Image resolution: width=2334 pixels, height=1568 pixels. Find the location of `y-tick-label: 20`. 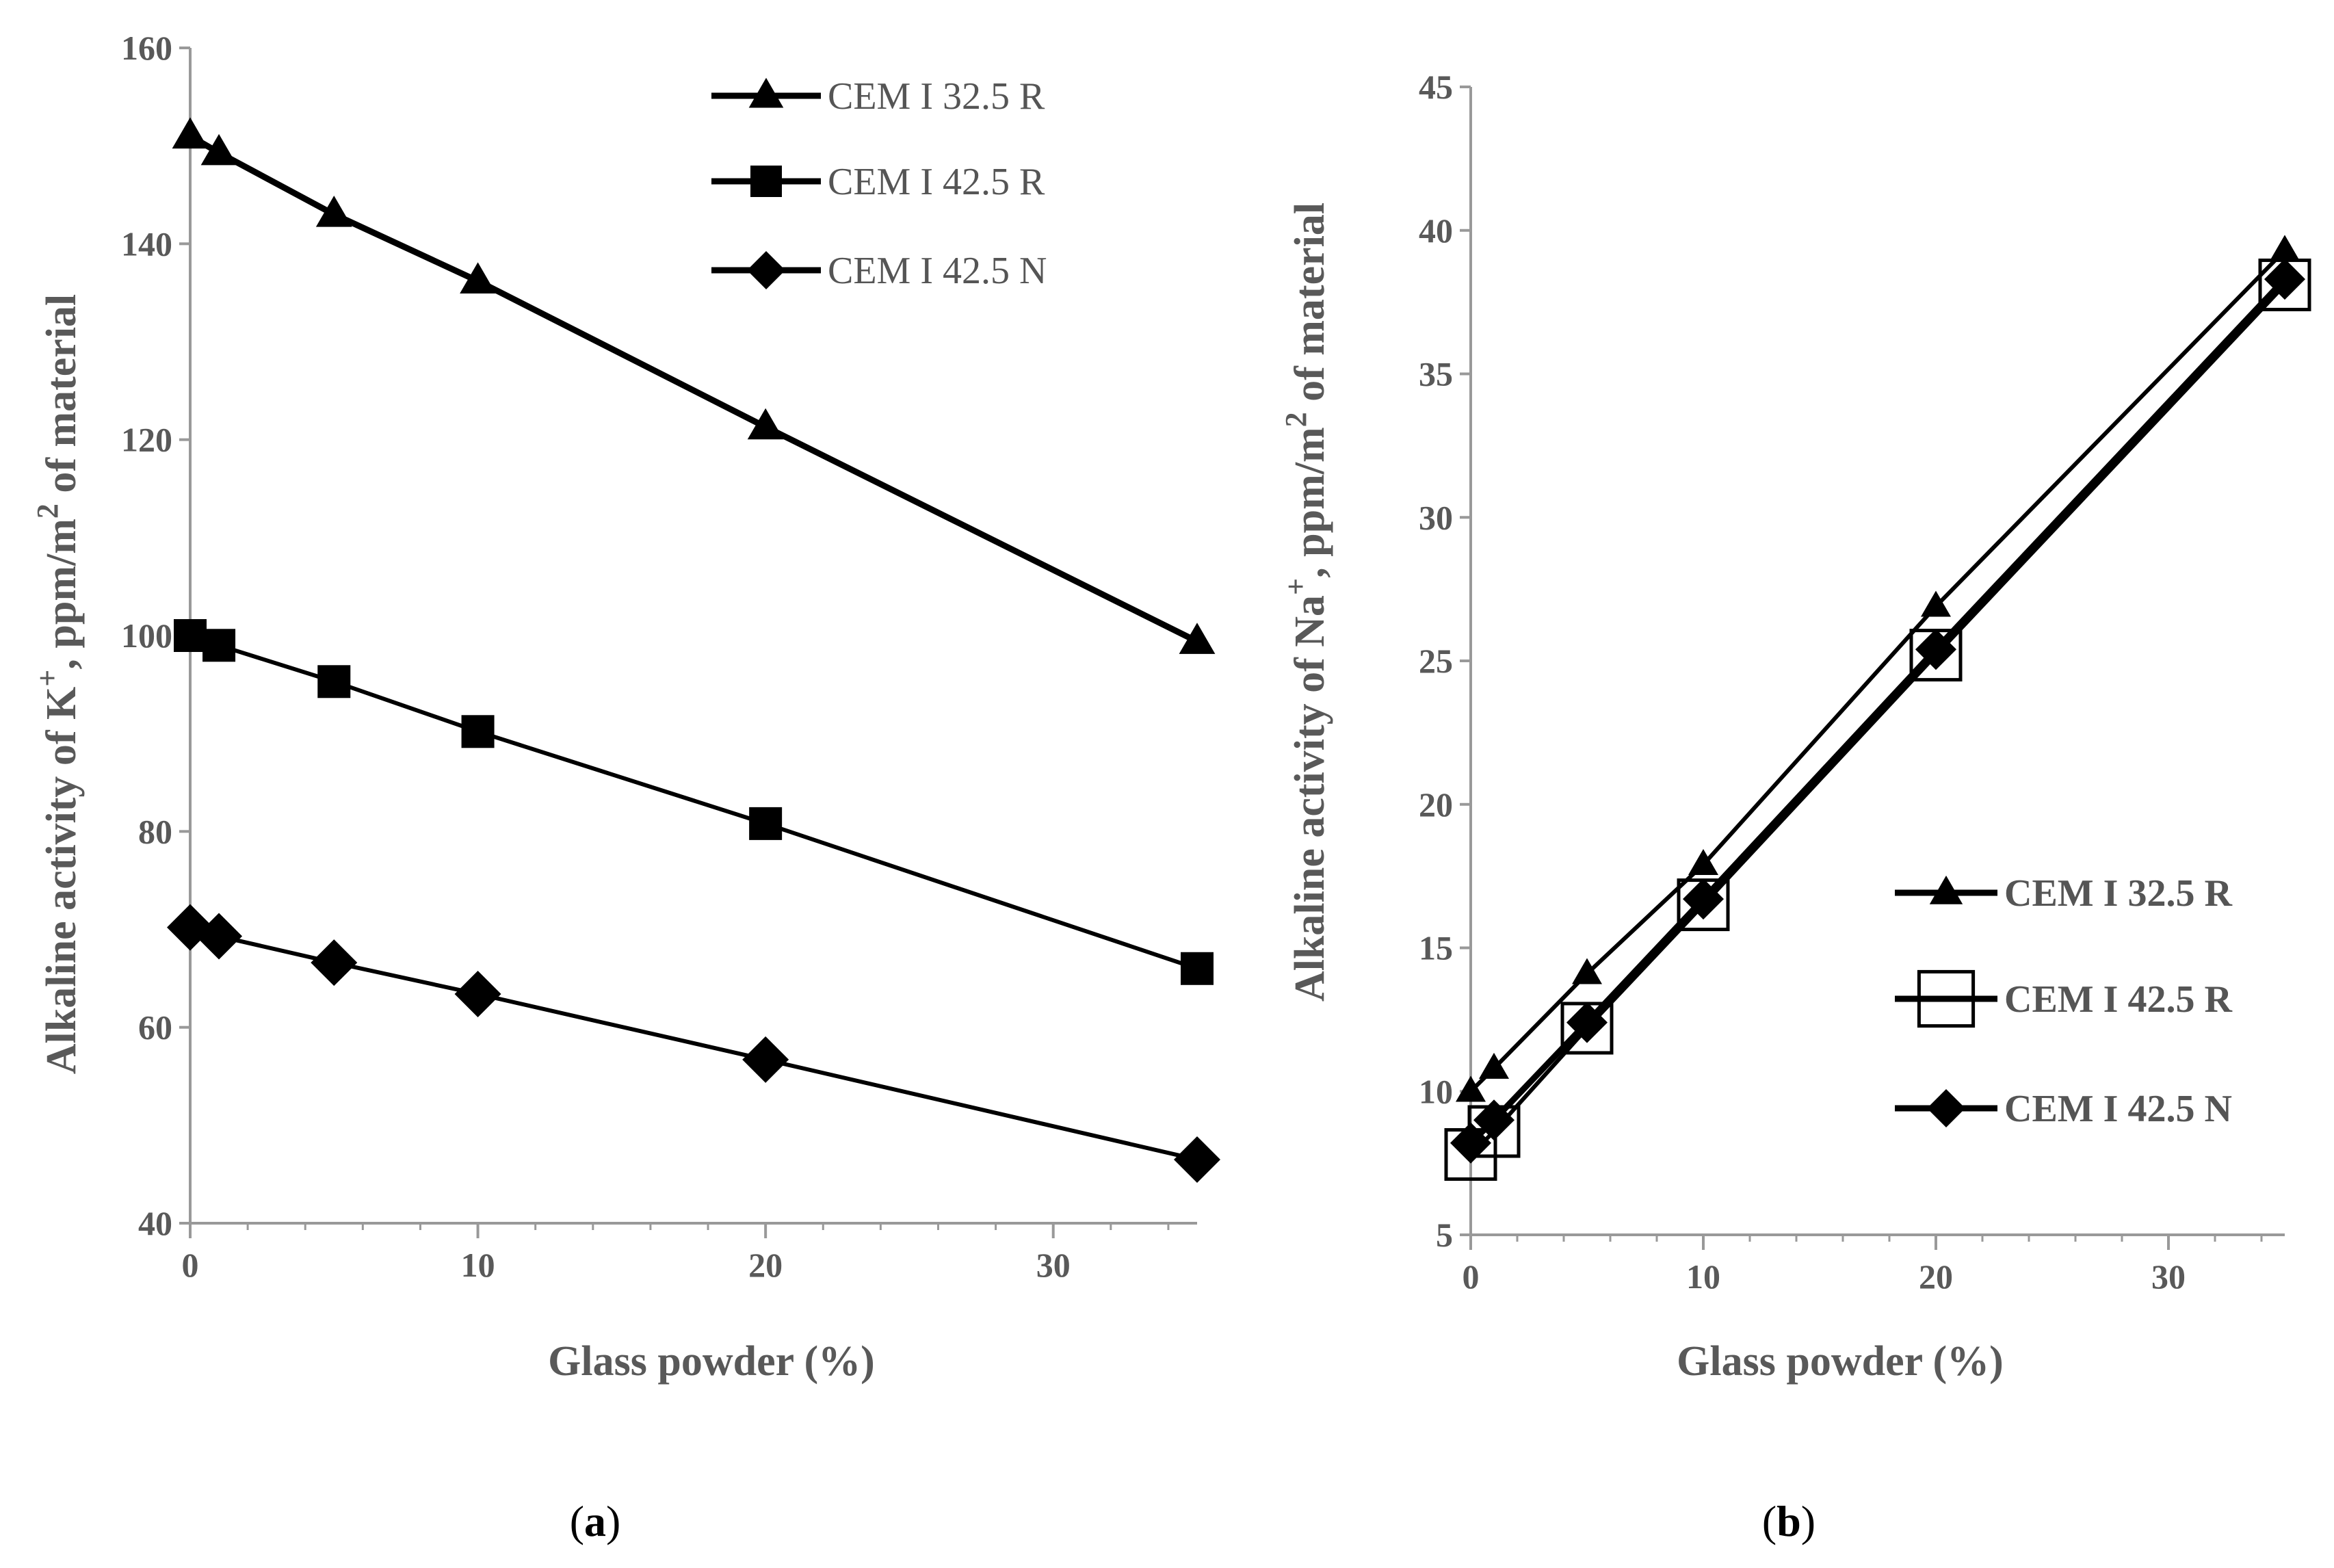

y-tick-label: 20 is located at coordinates (1436, 805).